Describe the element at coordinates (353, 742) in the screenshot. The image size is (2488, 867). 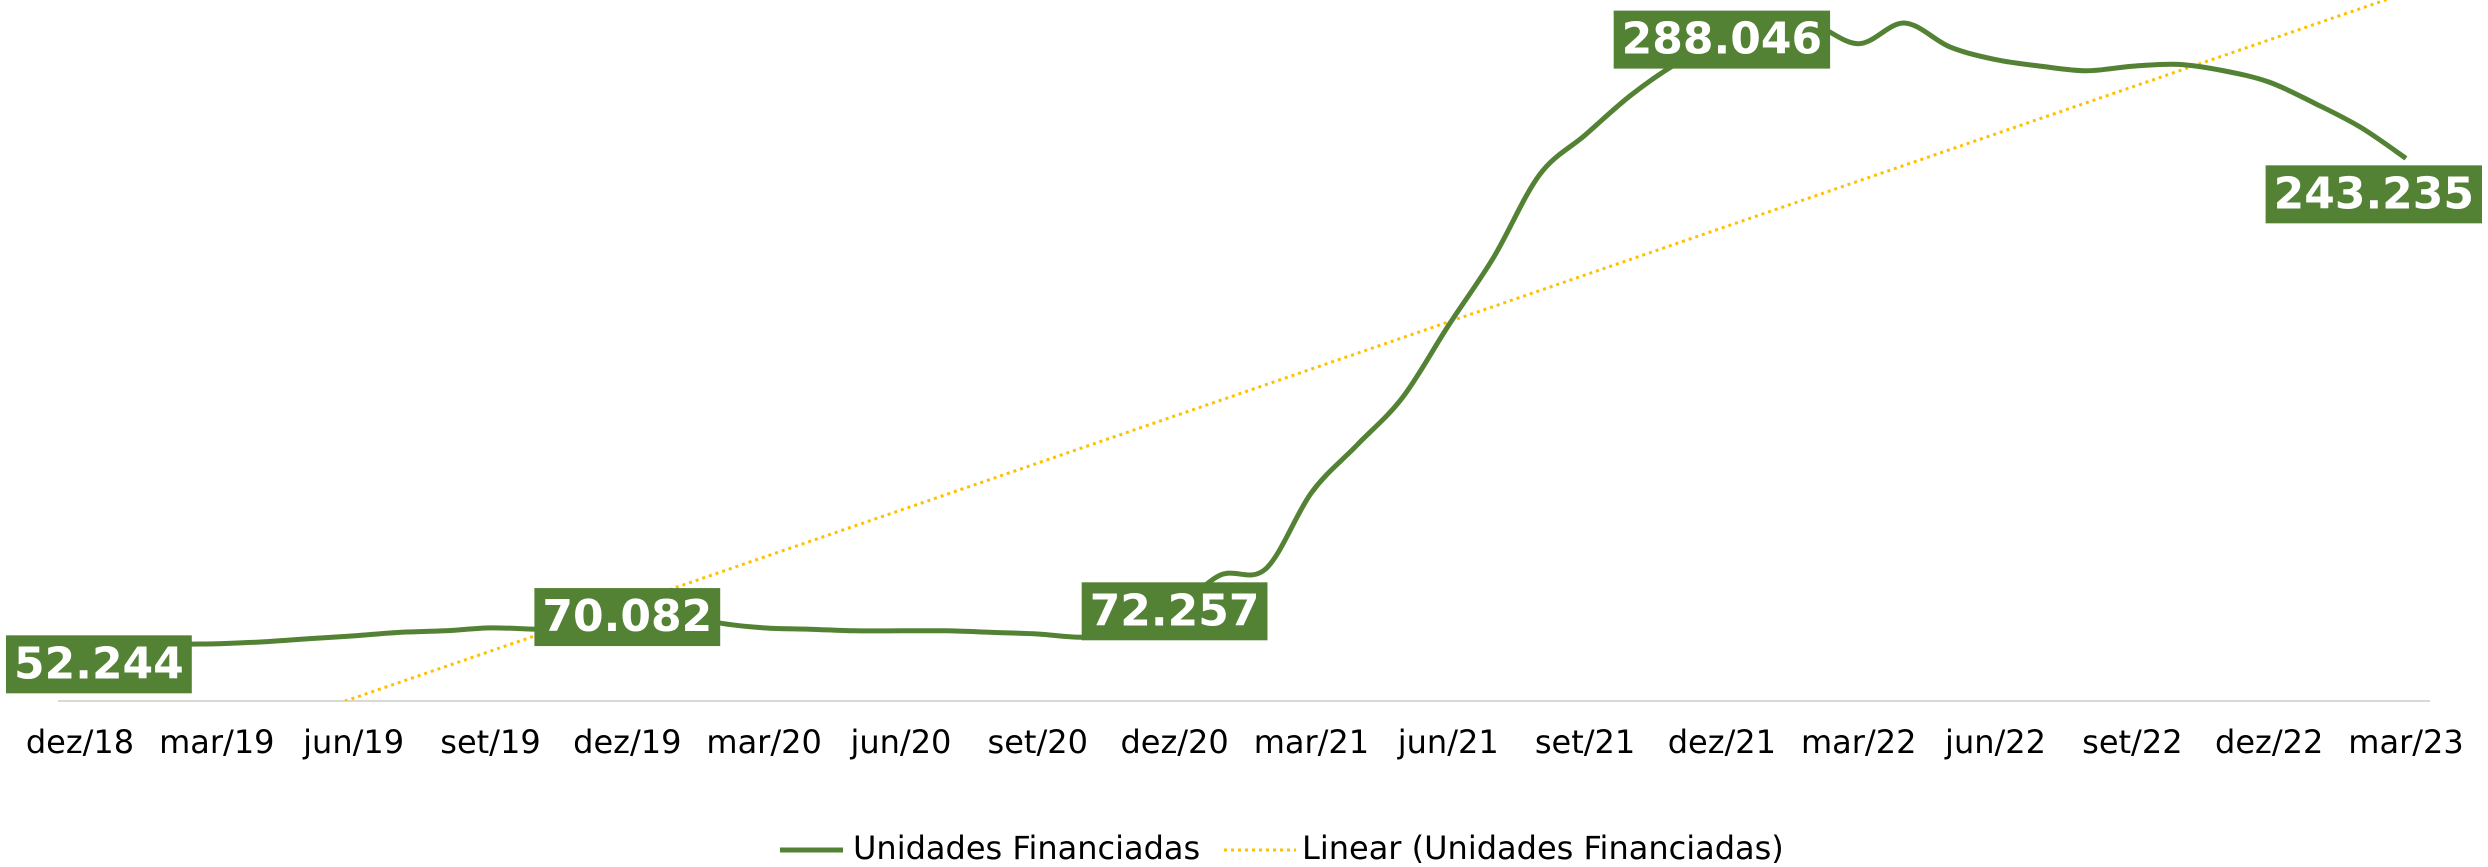
I see `x-tick-label: jun/19` at that location.